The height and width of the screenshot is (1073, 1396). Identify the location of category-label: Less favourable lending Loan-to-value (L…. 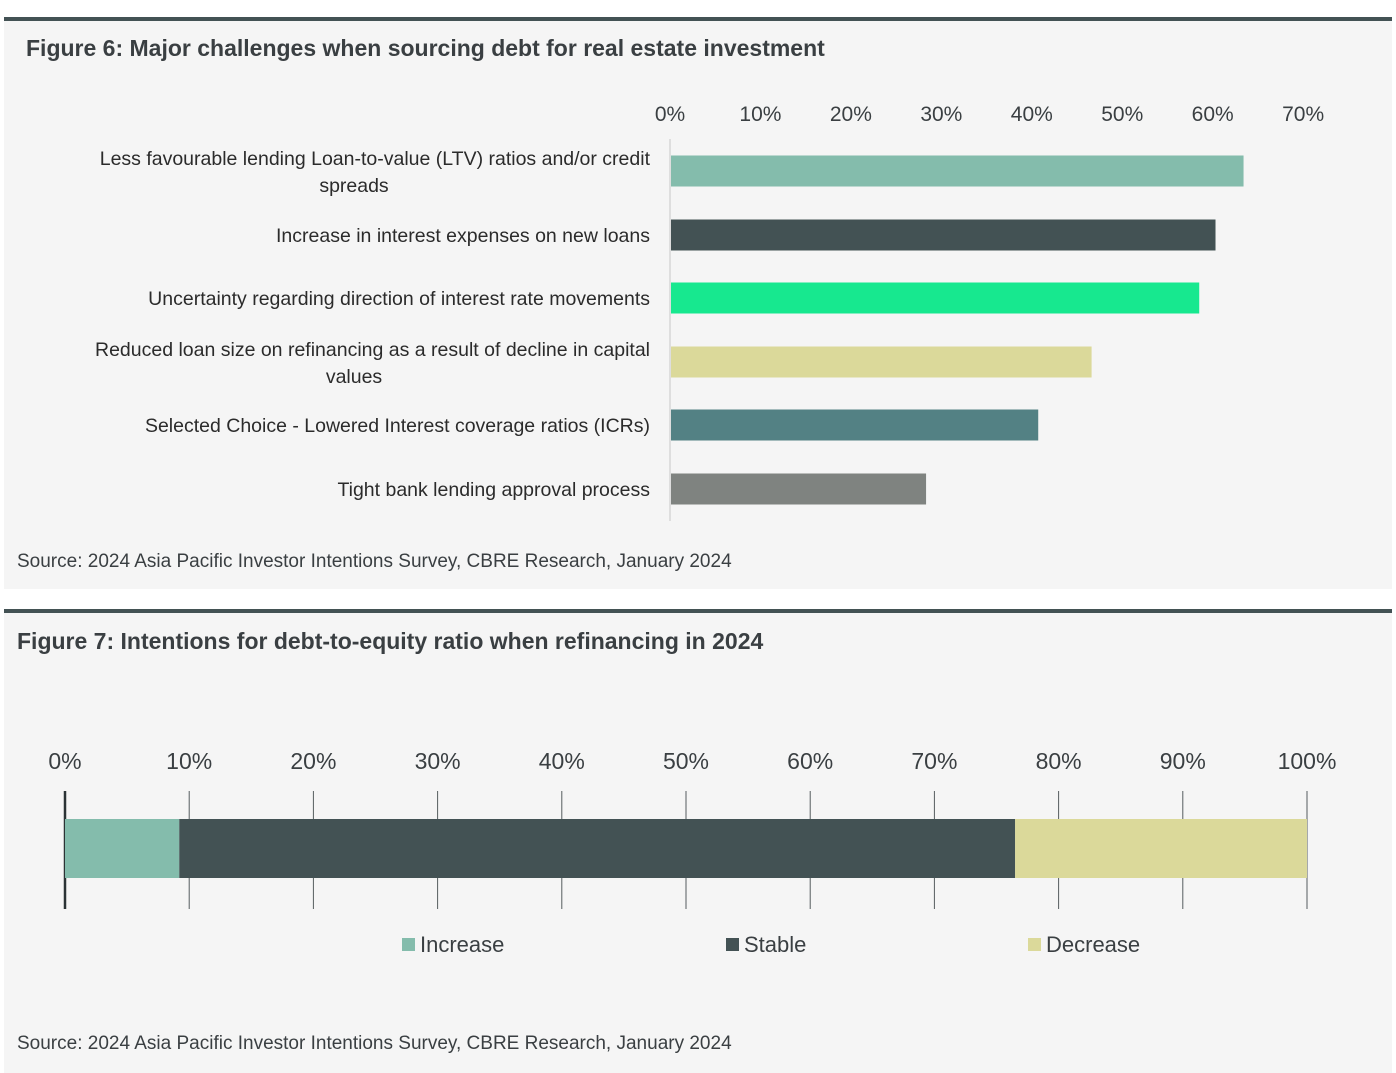
(375, 159).